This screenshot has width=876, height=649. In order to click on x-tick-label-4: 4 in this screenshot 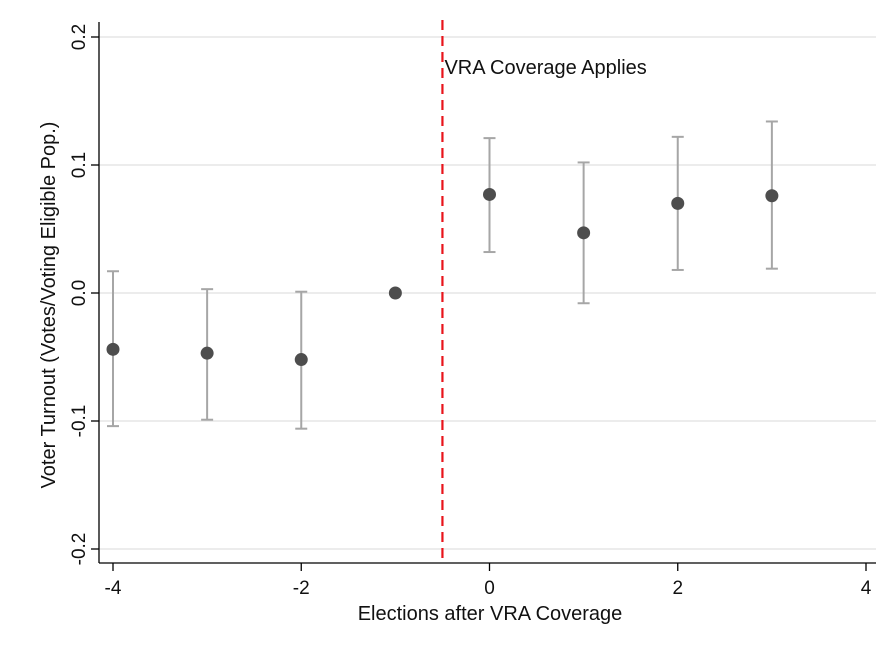, I will do `click(866, 588)`.